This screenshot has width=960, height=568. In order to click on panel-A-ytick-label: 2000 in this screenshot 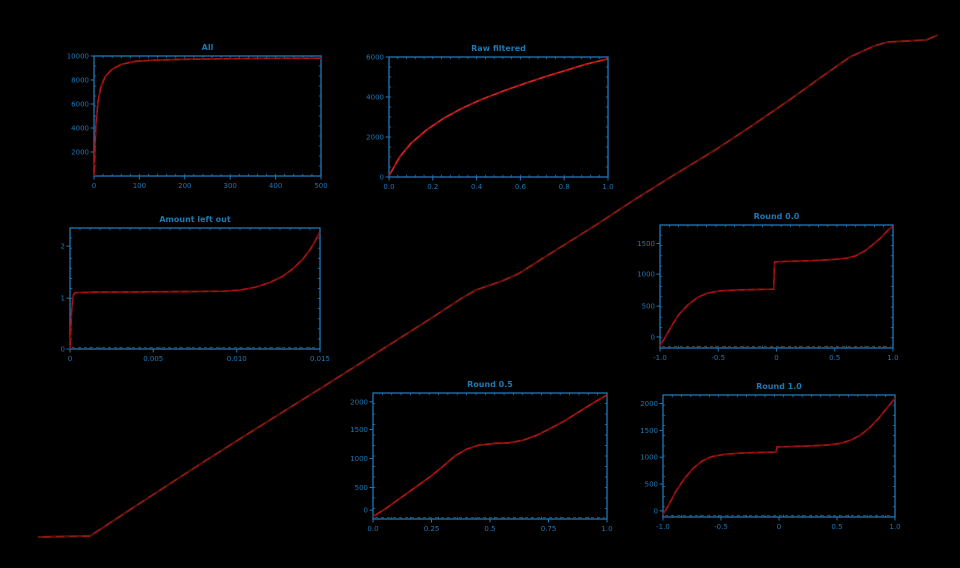, I will do `click(80, 153)`.